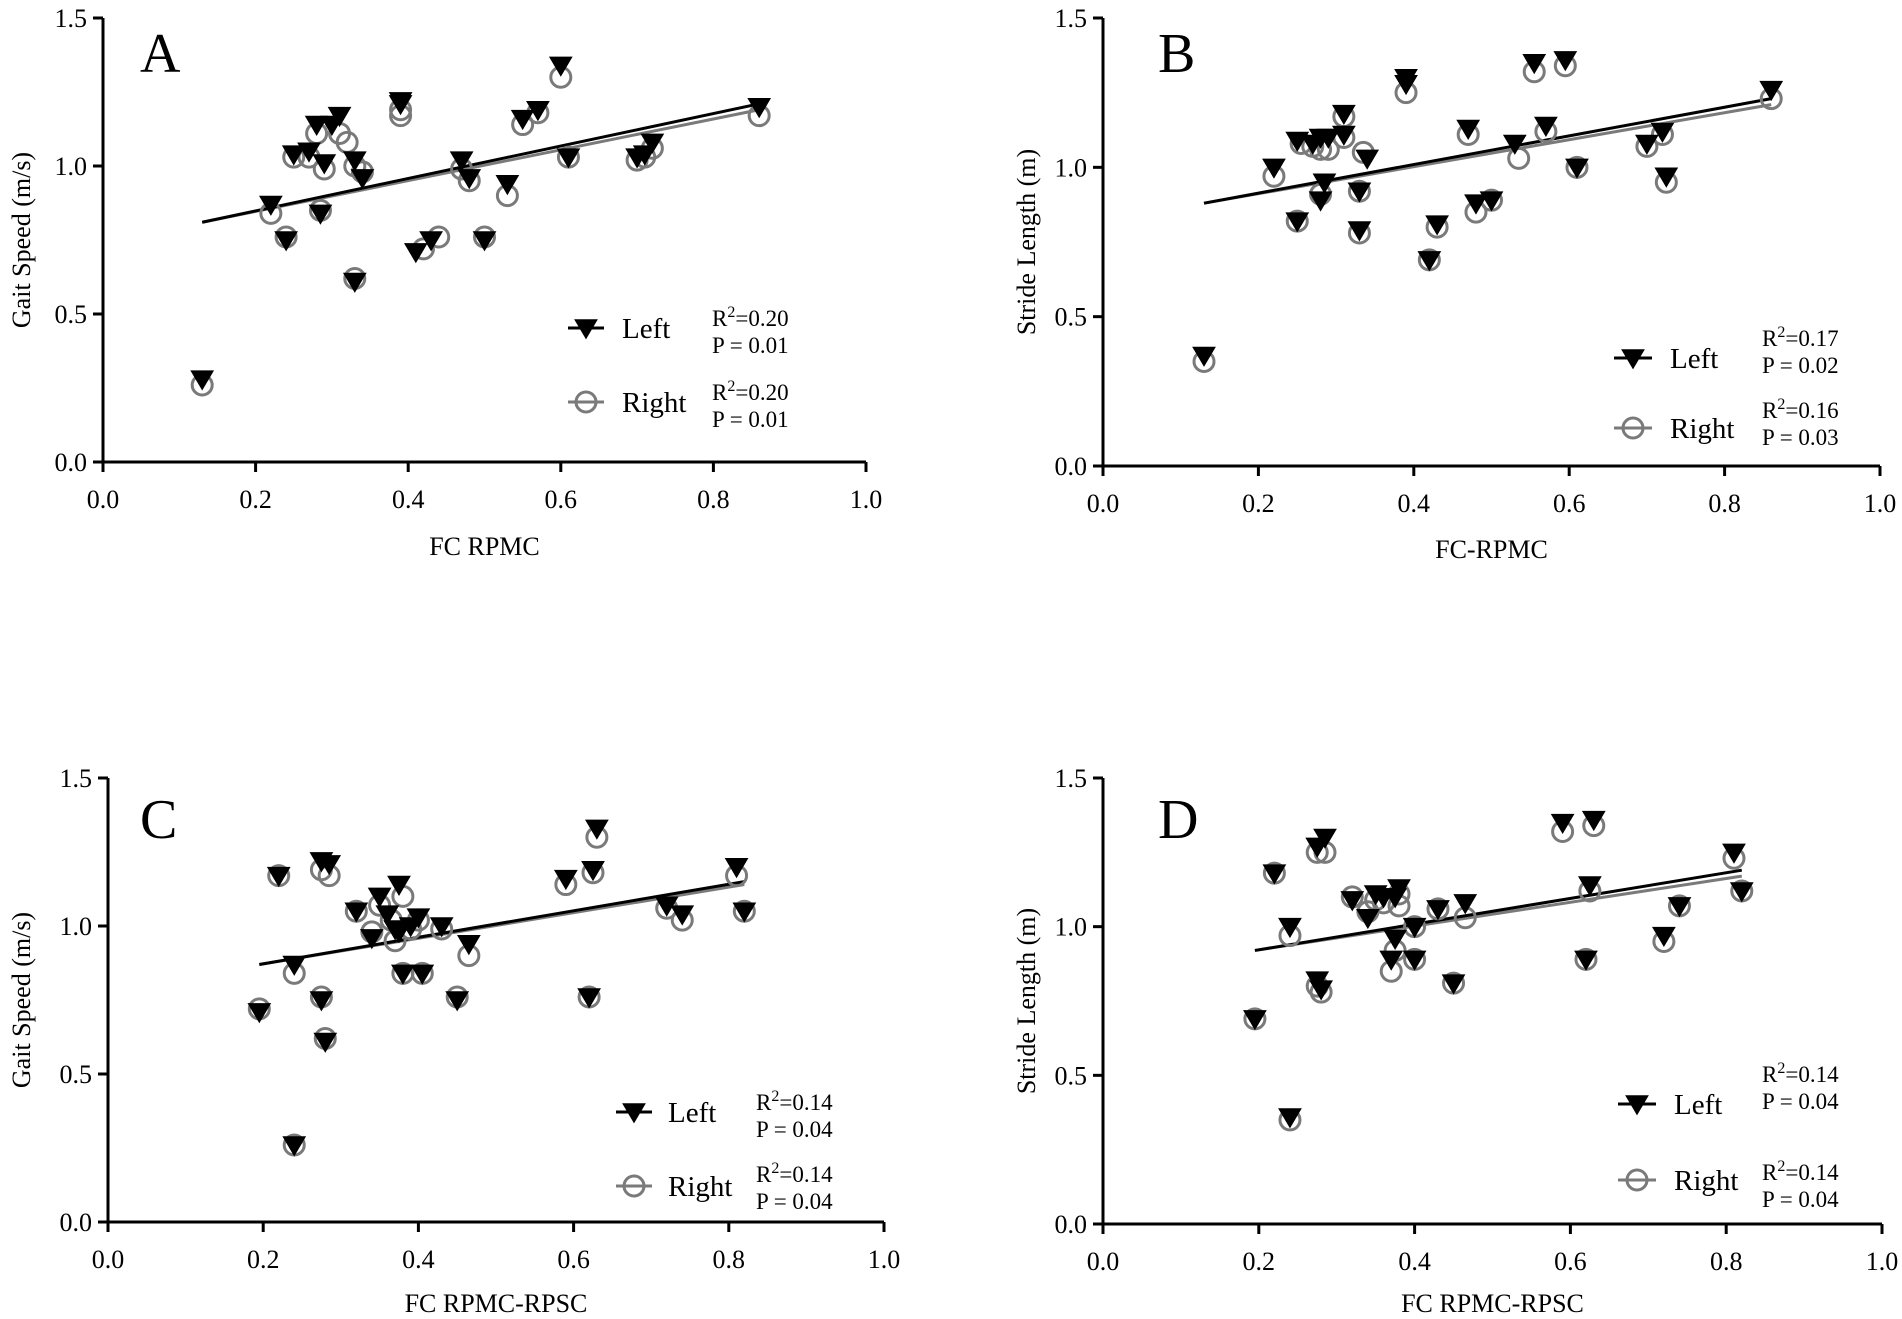 Image resolution: width=1902 pixels, height=1319 pixels. Describe the element at coordinates (1071, 1224) in the screenshot. I see `y-tick-label: 0.0` at that location.